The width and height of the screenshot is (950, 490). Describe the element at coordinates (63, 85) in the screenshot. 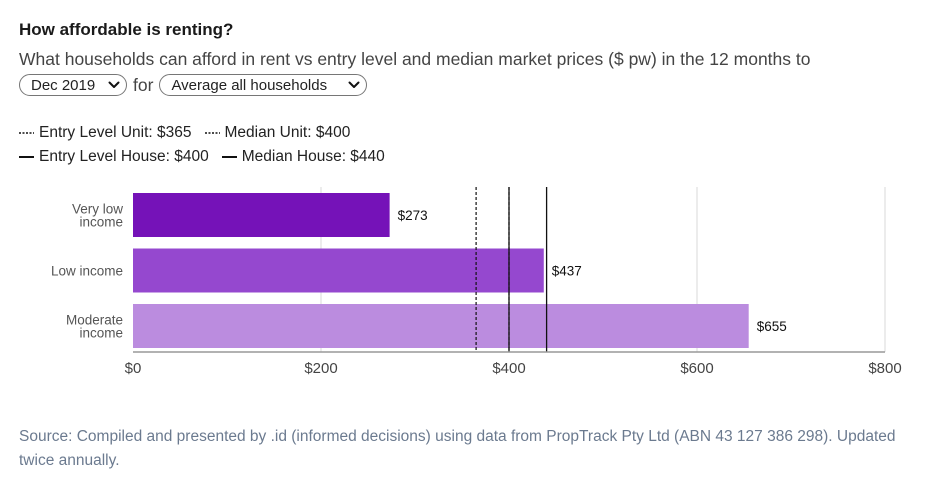

I see `period-select-value: Dec 2019` at that location.